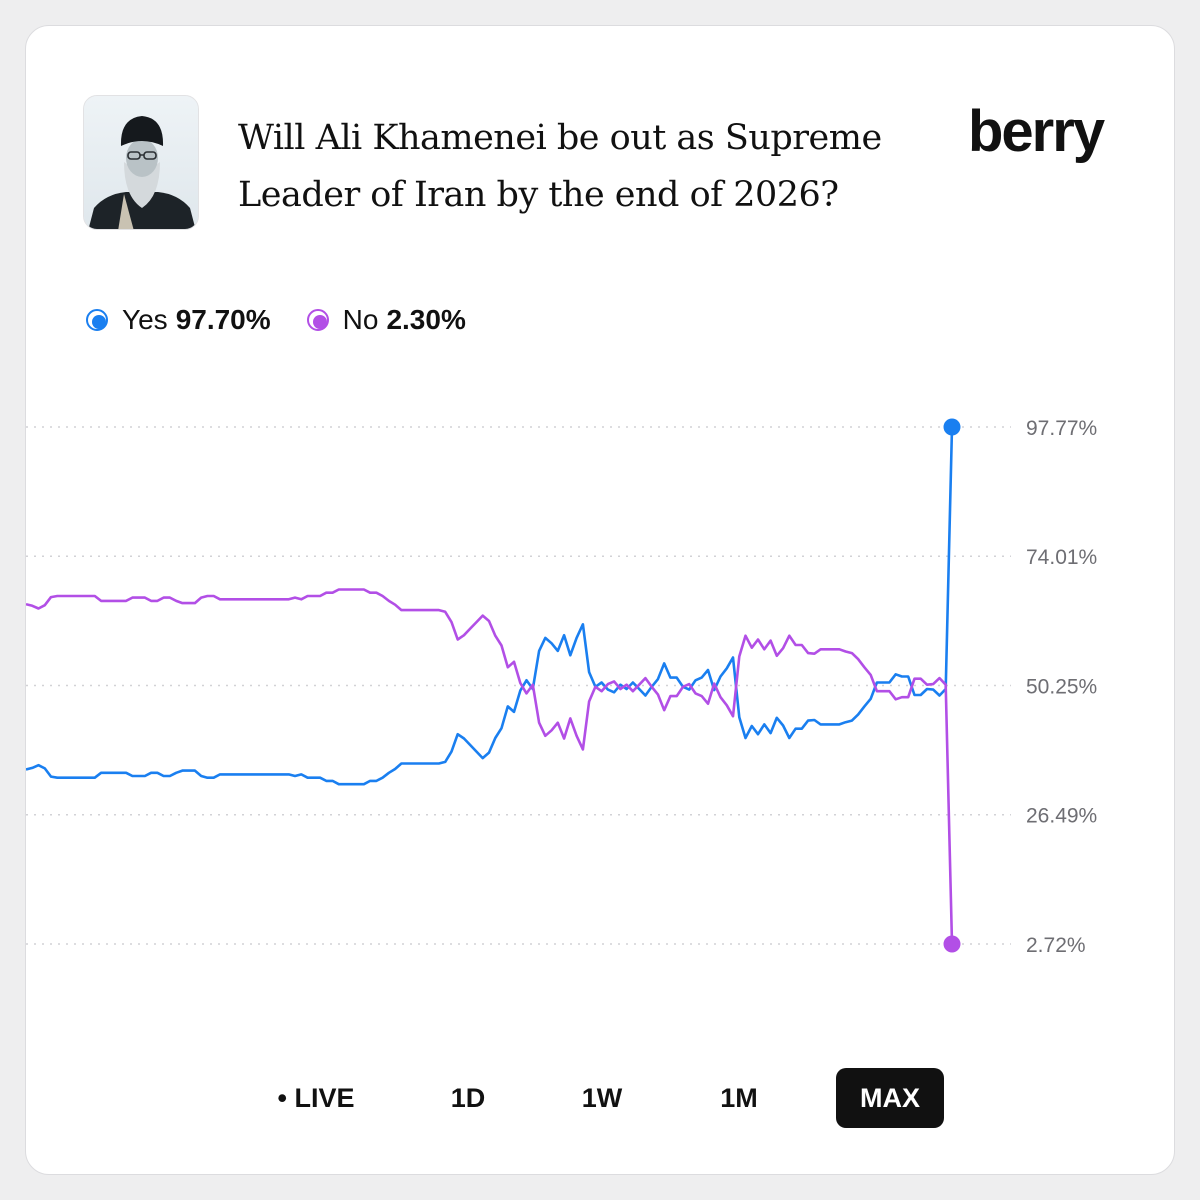 This screenshot has height=1200, width=1200. I want to click on y-tick-label: 2.72%, so click(1056, 945).